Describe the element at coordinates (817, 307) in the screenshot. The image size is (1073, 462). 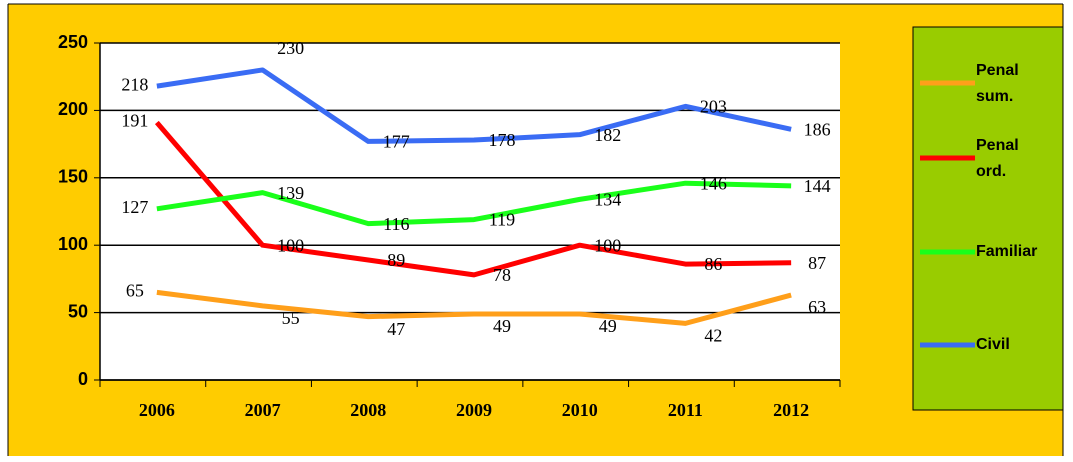
I see `data-label: 63` at that location.